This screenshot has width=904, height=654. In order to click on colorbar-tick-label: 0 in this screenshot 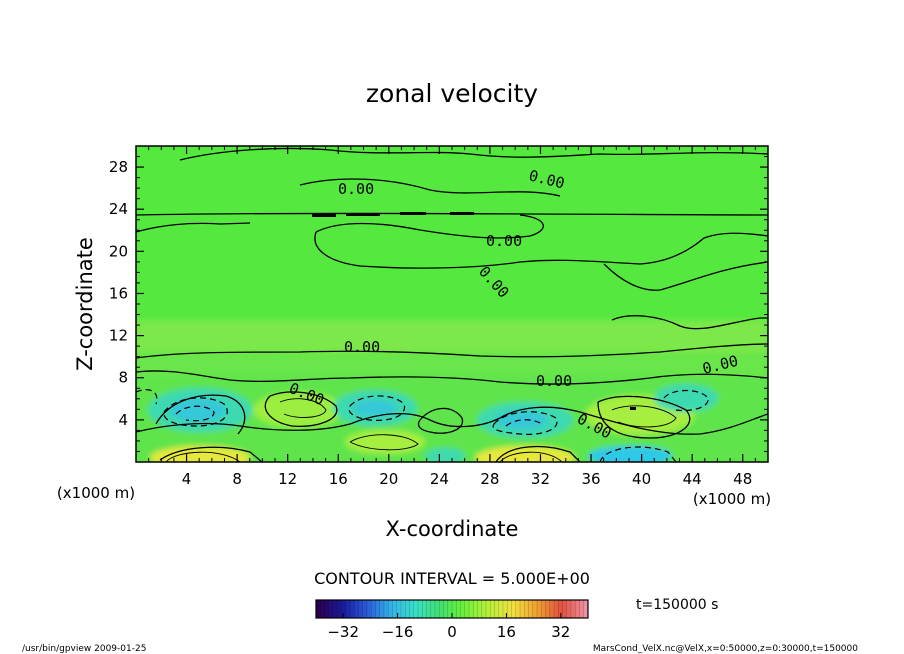, I will do `click(452, 632)`.